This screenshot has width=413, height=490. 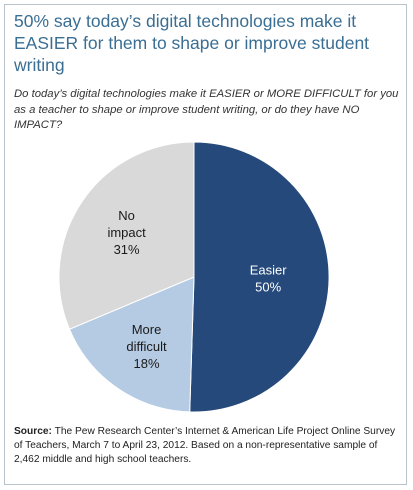 I want to click on pie-label-easier: Easier 50%, so click(x=269, y=279).